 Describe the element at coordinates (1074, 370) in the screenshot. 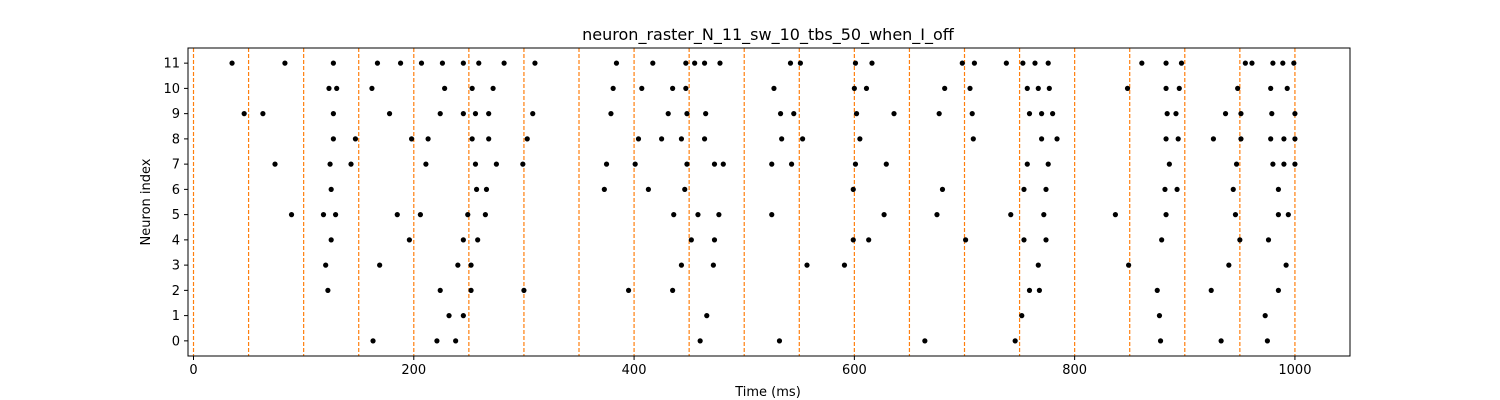

I see `x-tick-label: 800` at that location.